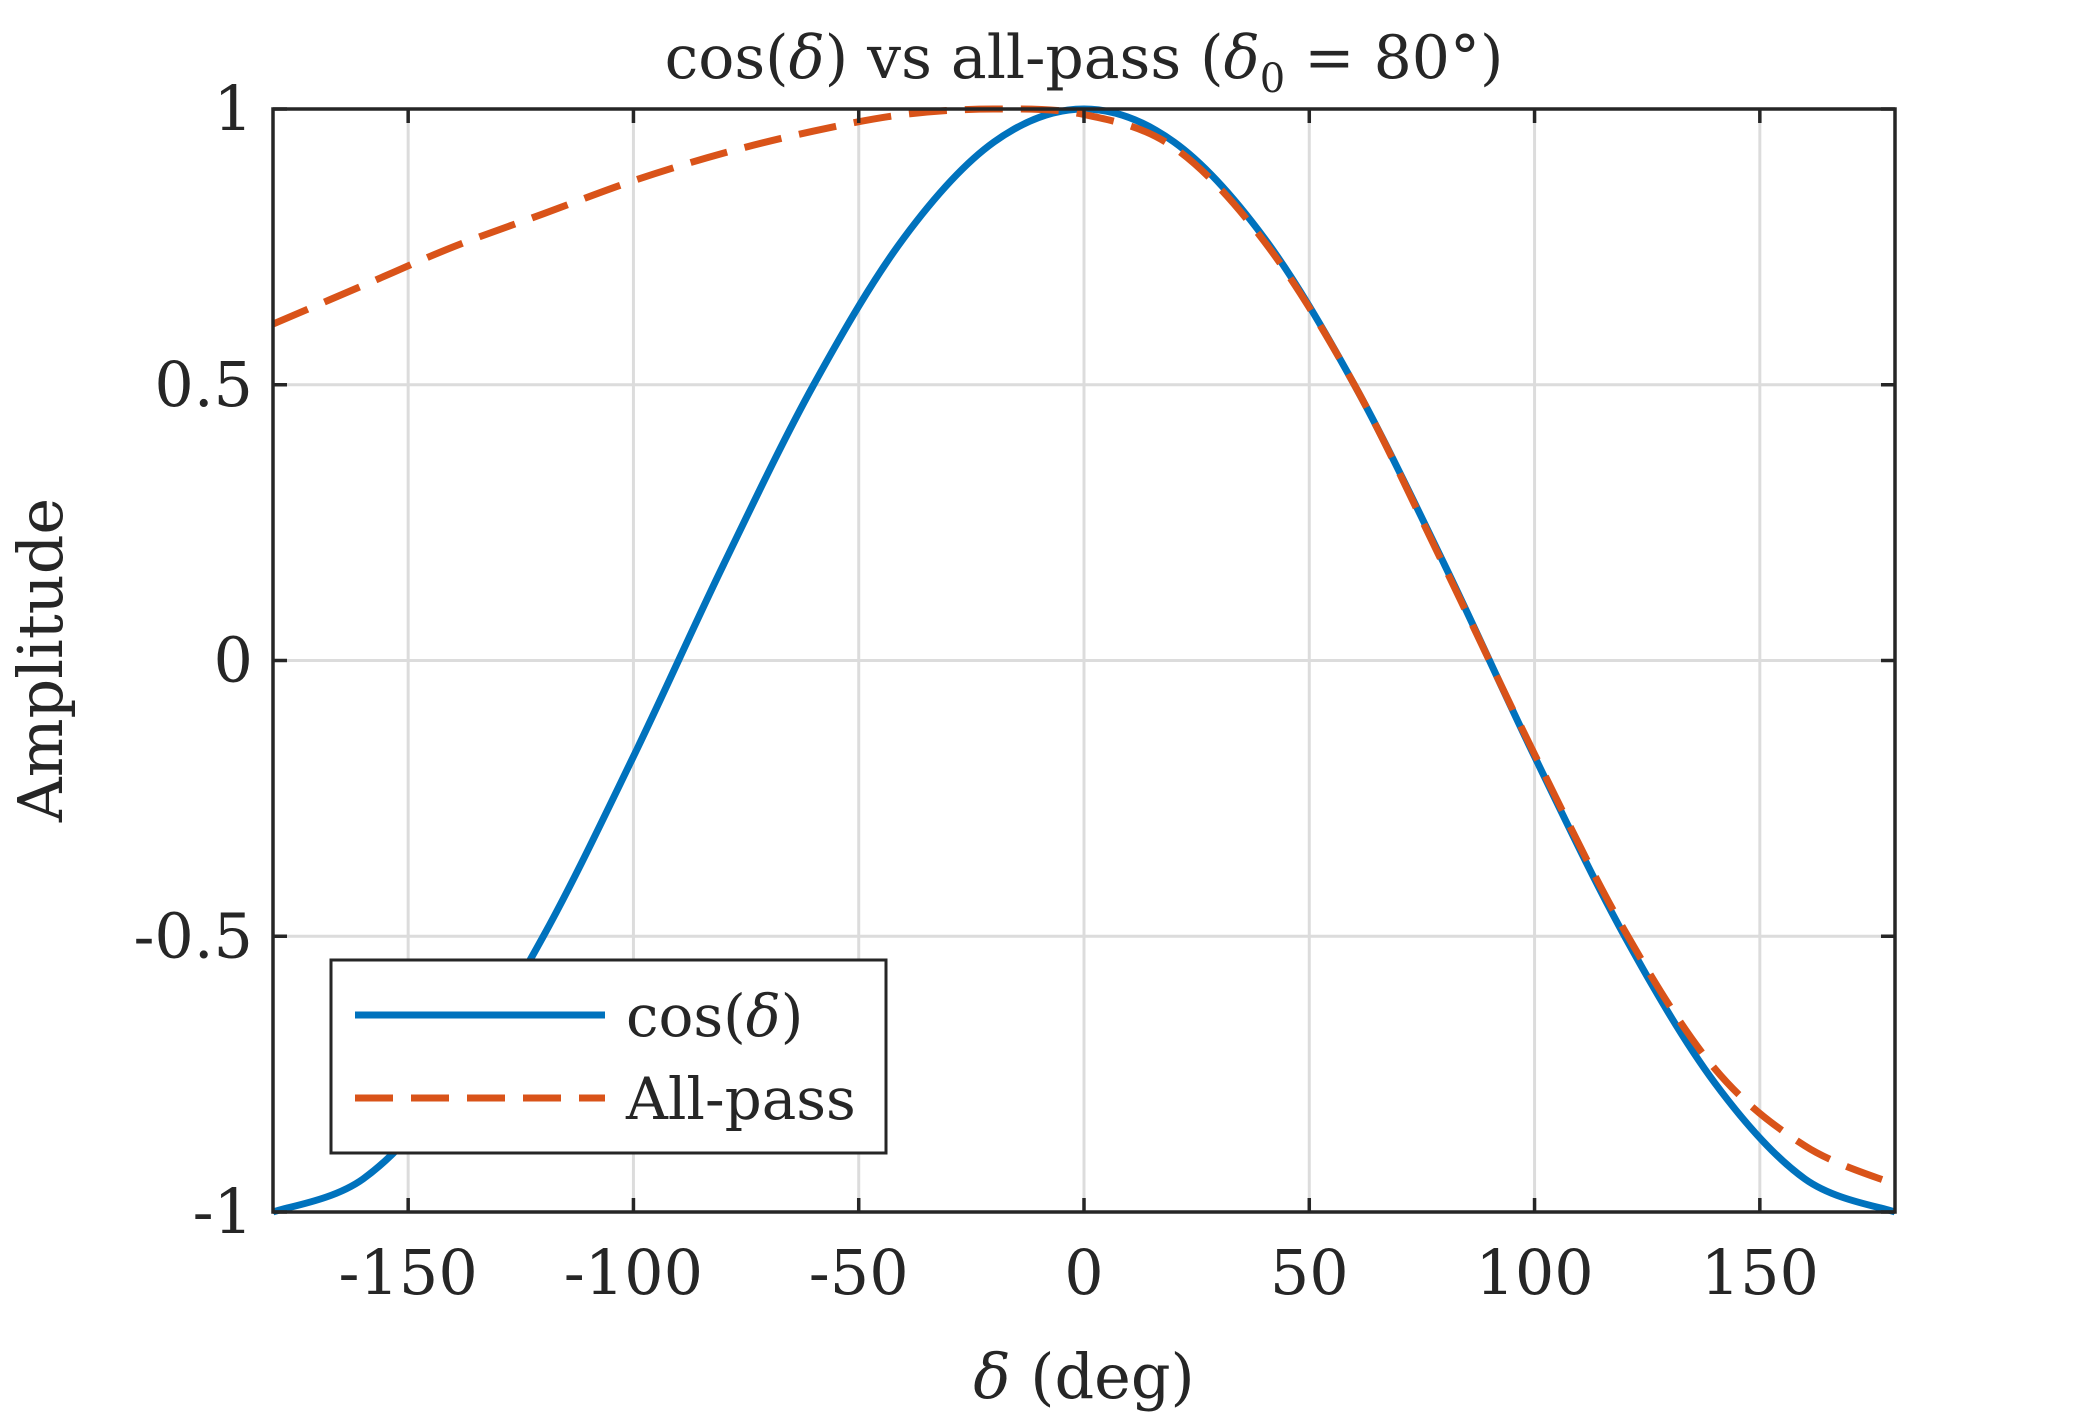  What do you see at coordinates (1534, 1272) in the screenshot?
I see `x-tick-label: 100` at bounding box center [1534, 1272].